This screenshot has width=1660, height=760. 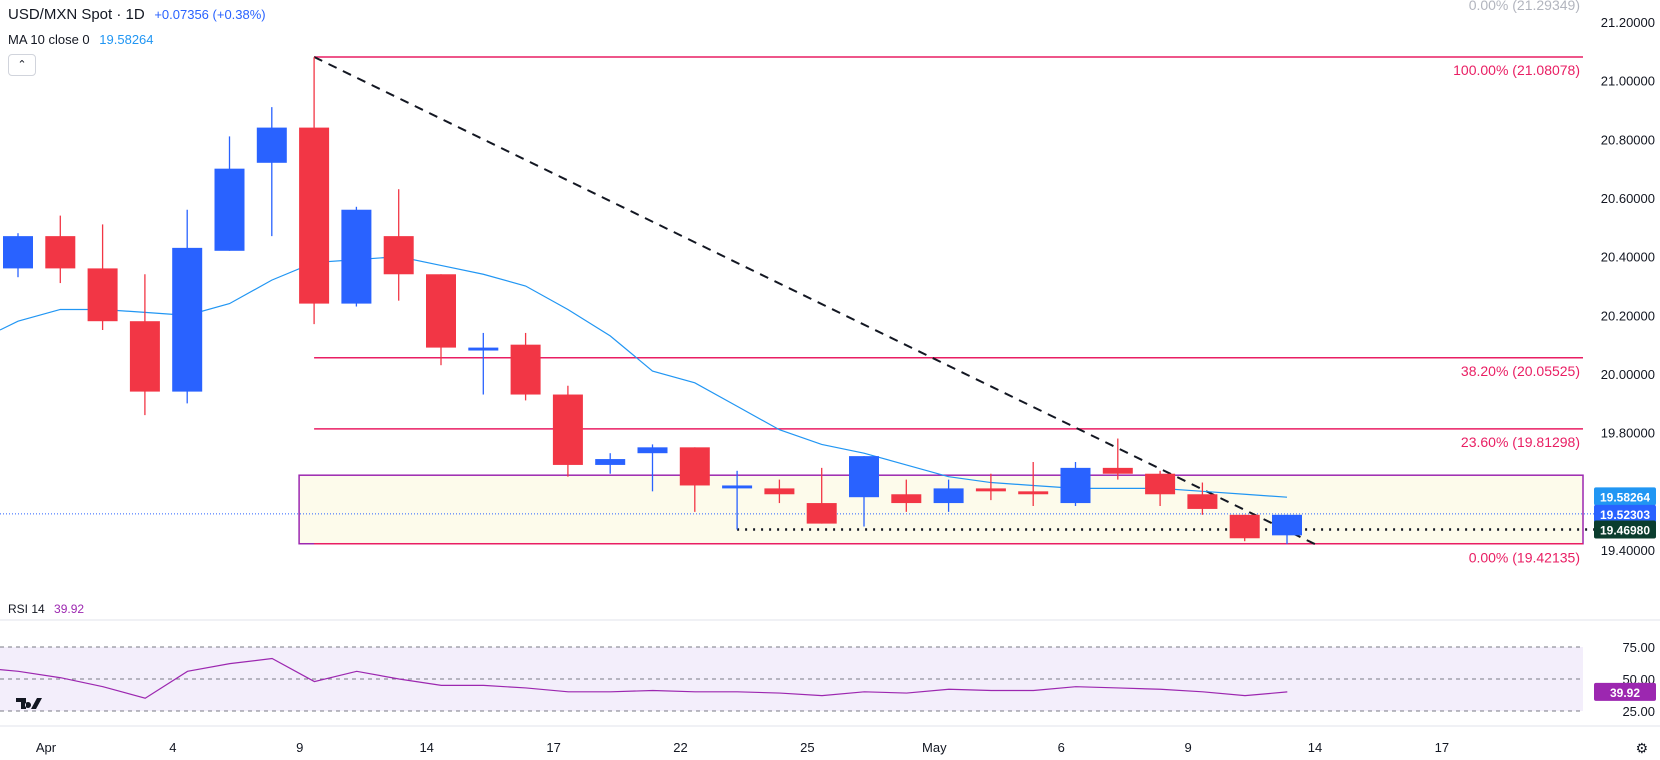 I want to click on fib-level-label: 23.60% (19.81298), so click(x=1520, y=442).